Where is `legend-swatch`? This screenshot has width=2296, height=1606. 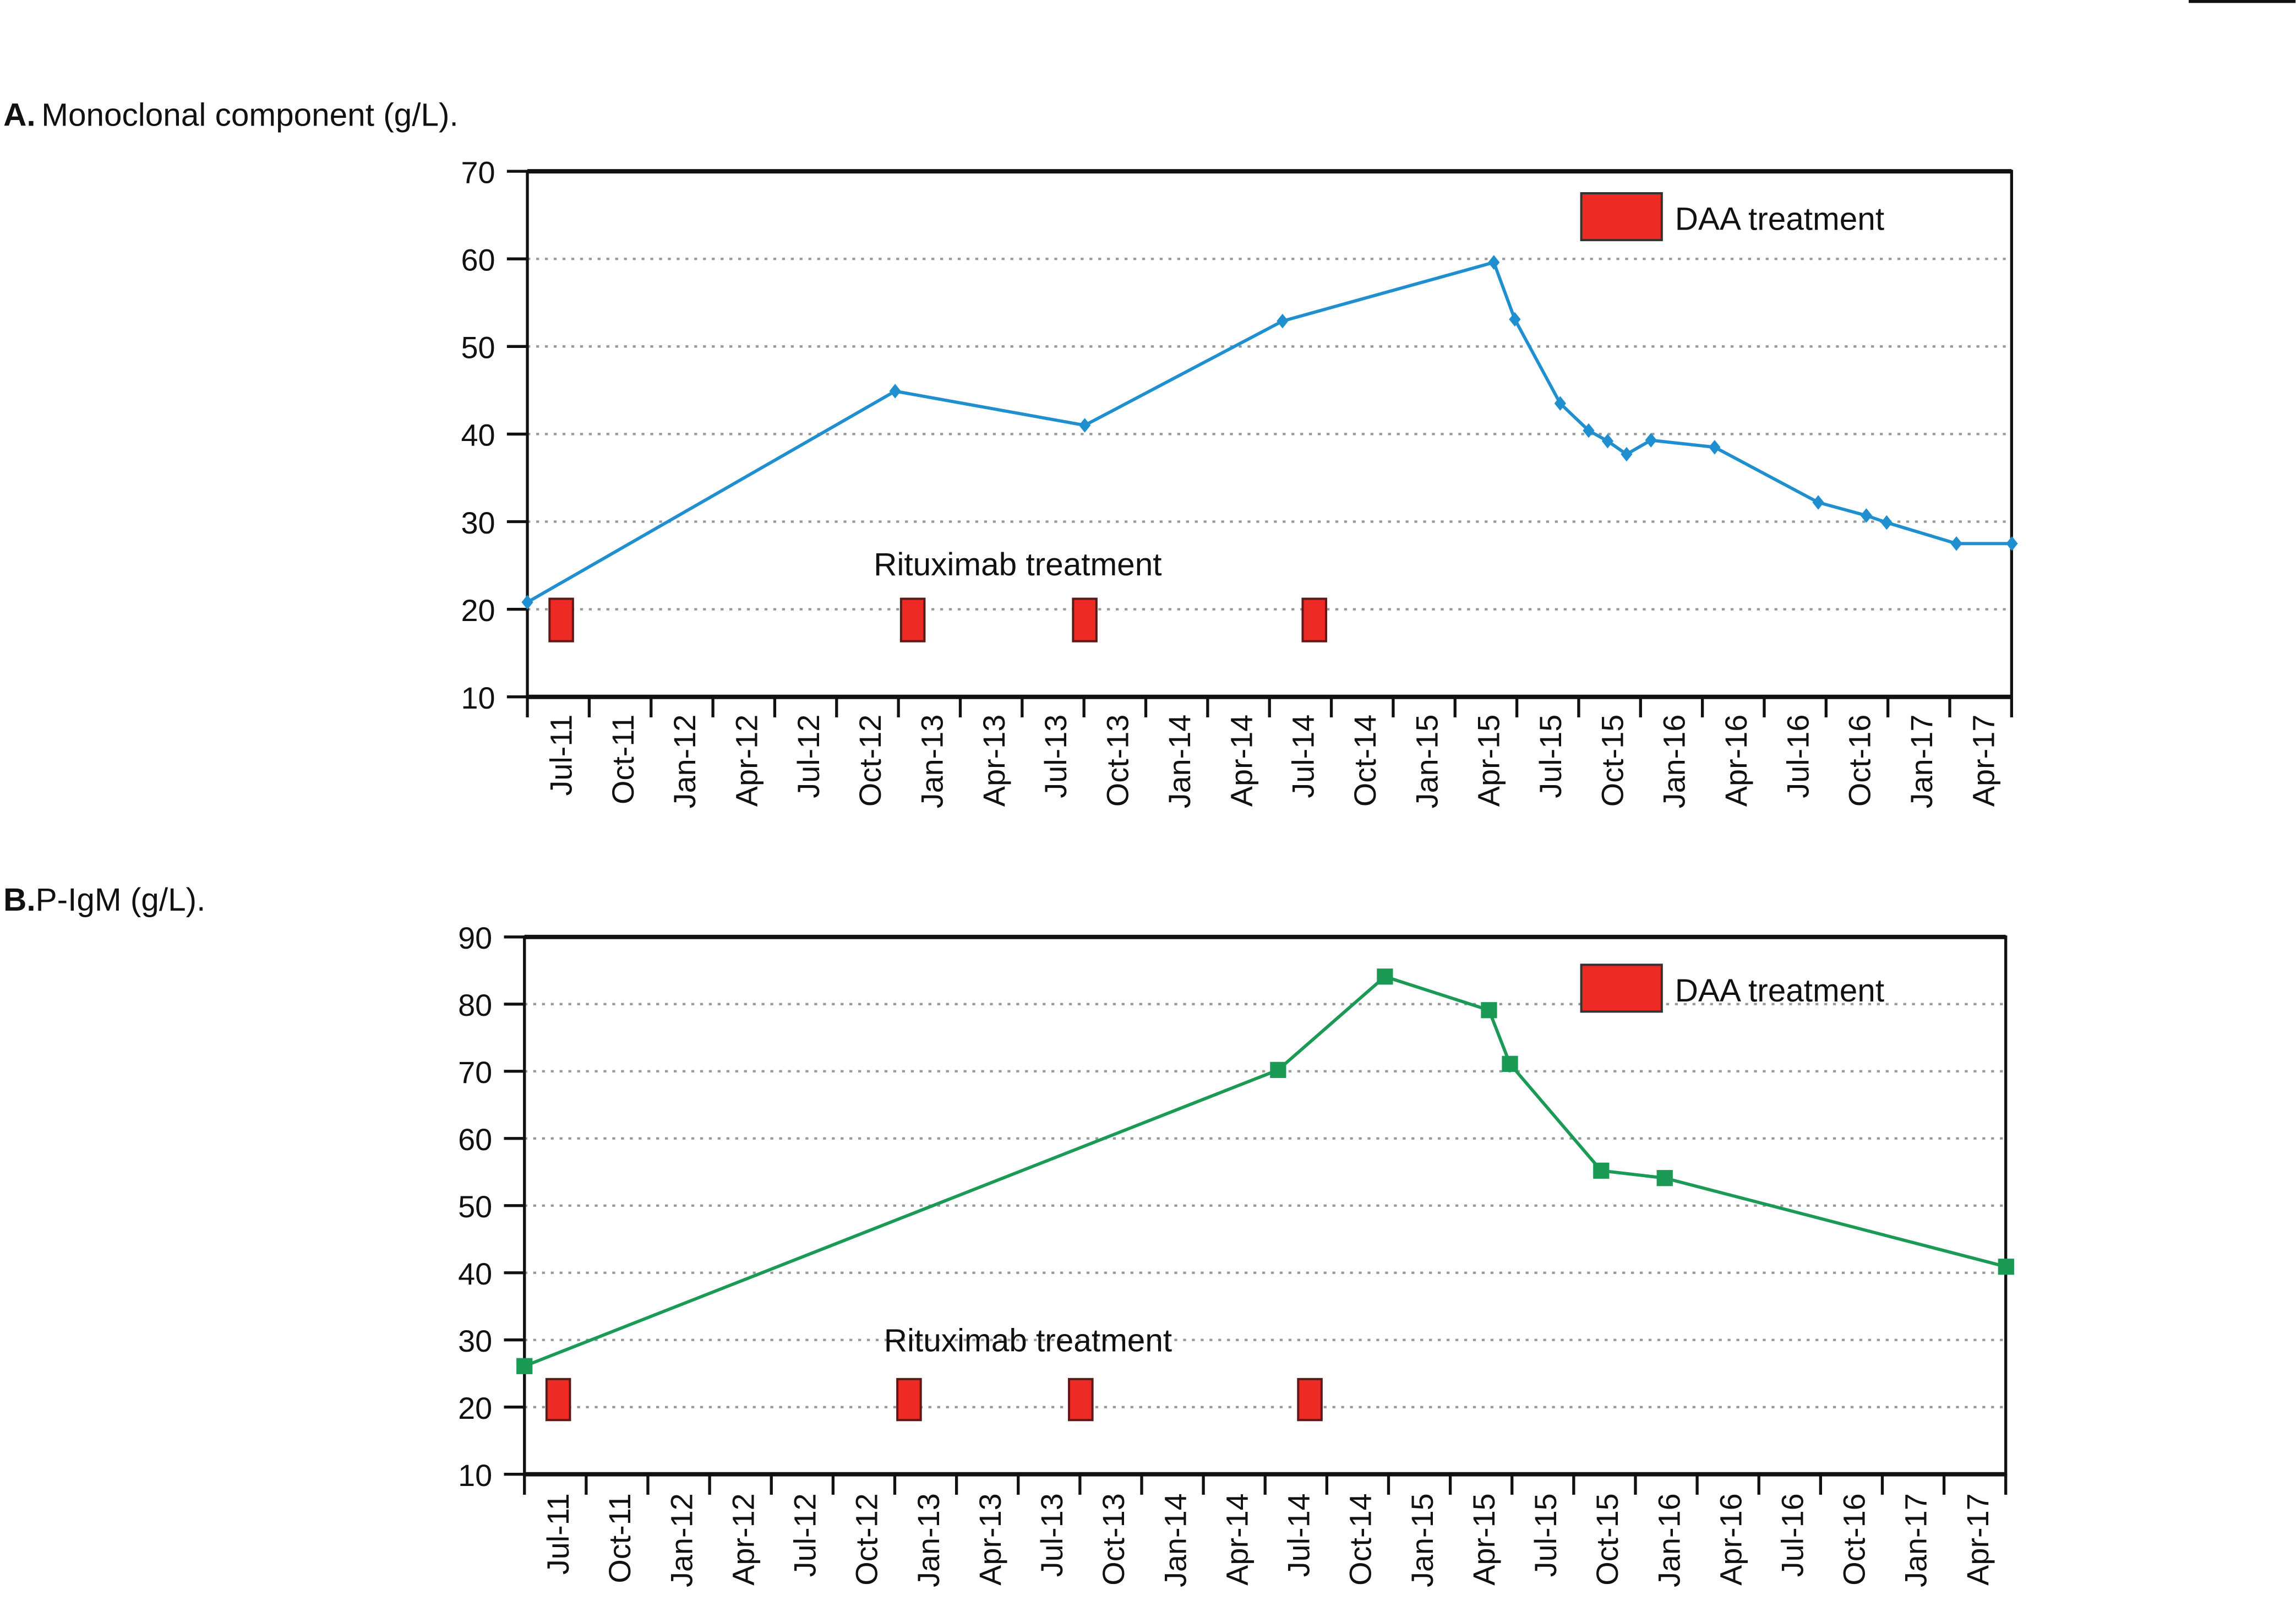 legend-swatch is located at coordinates (1622, 217).